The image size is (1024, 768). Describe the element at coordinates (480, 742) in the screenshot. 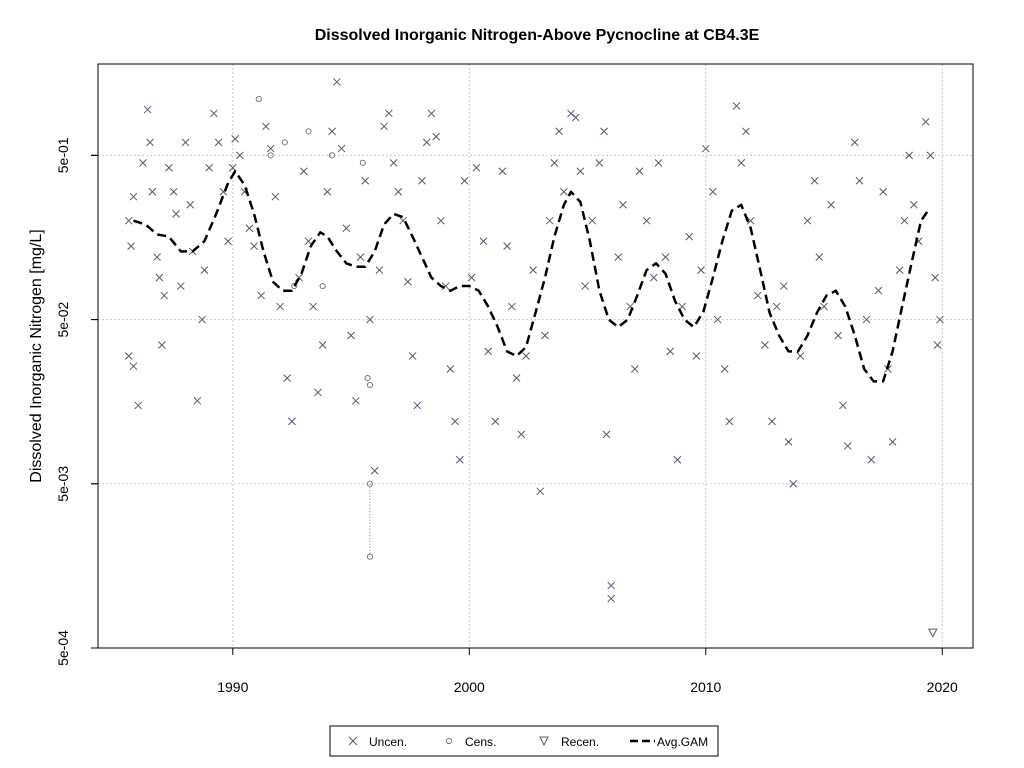

I see `legend-cens-label: Cens.` at that location.